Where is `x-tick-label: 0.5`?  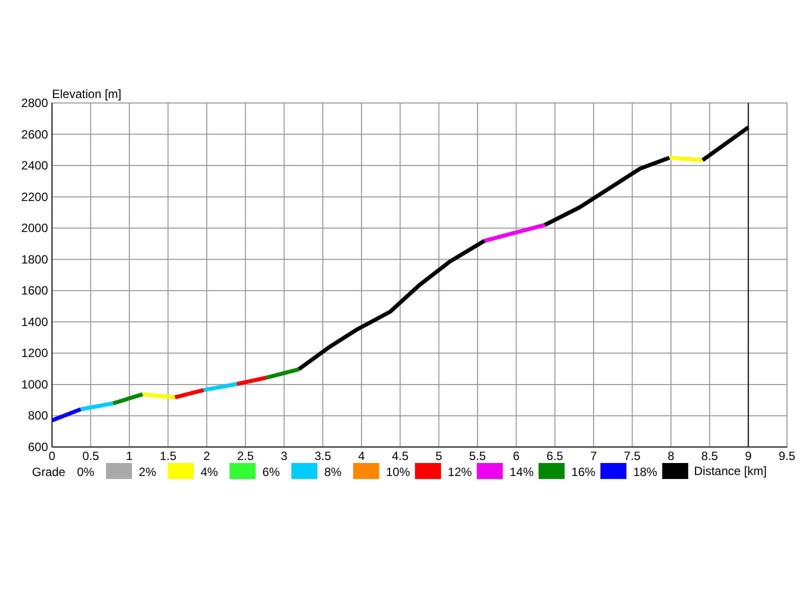
x-tick-label: 0.5 is located at coordinates (91, 456).